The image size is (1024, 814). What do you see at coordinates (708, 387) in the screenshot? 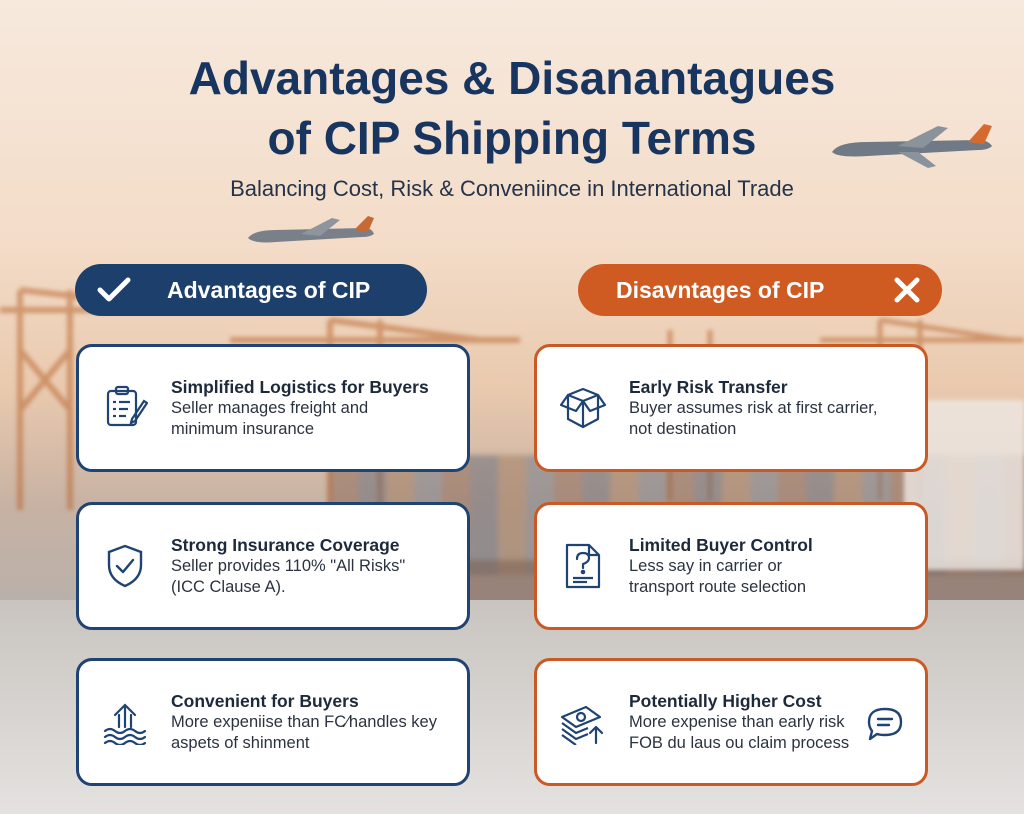
I see `disadvantage-title: Early Risk Transfer` at bounding box center [708, 387].